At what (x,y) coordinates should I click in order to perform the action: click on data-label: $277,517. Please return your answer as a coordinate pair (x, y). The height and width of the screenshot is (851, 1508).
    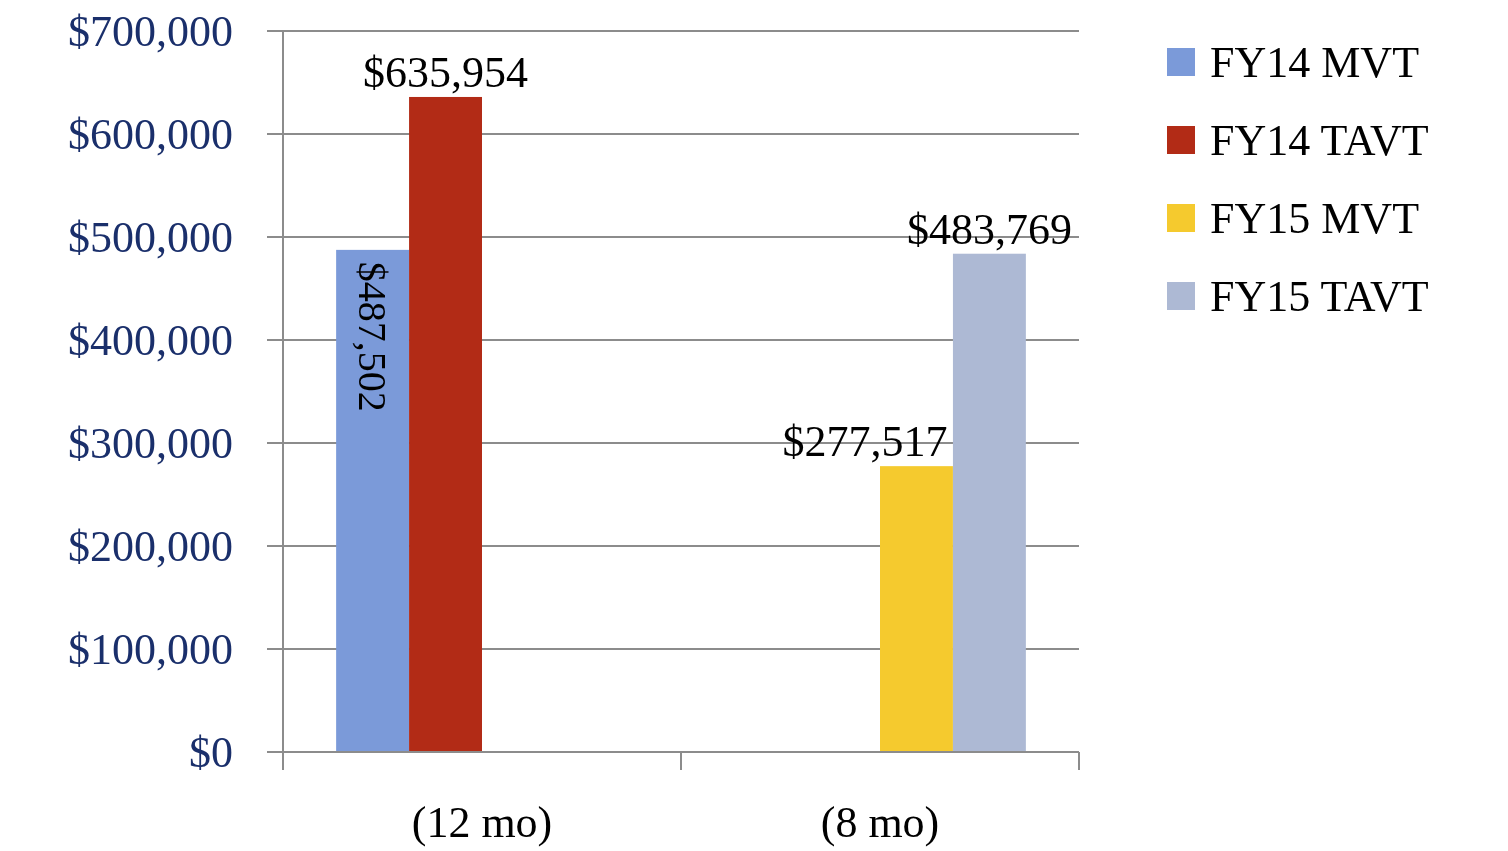
    Looking at the image, I should click on (865, 442).